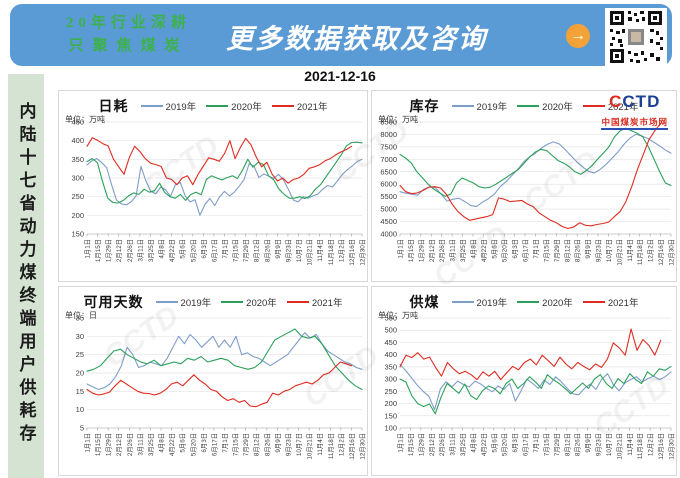 This screenshot has height=478, width=680. What do you see at coordinates (388, 209) in the screenshot?
I see `svg-text: 5000` at bounding box center [388, 209].